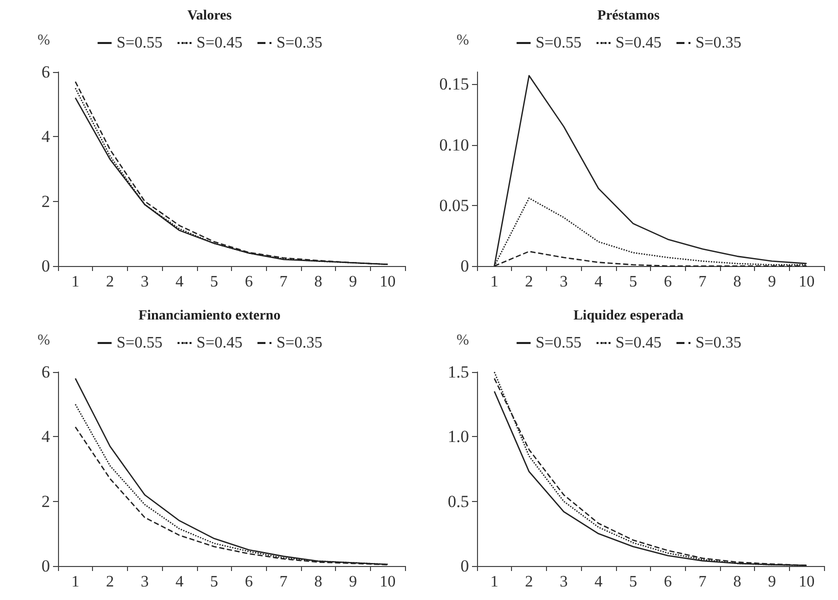 The width and height of the screenshot is (838, 600). Describe the element at coordinates (458, 501) in the screenshot. I see `y-tick-label: 0.5` at that location.